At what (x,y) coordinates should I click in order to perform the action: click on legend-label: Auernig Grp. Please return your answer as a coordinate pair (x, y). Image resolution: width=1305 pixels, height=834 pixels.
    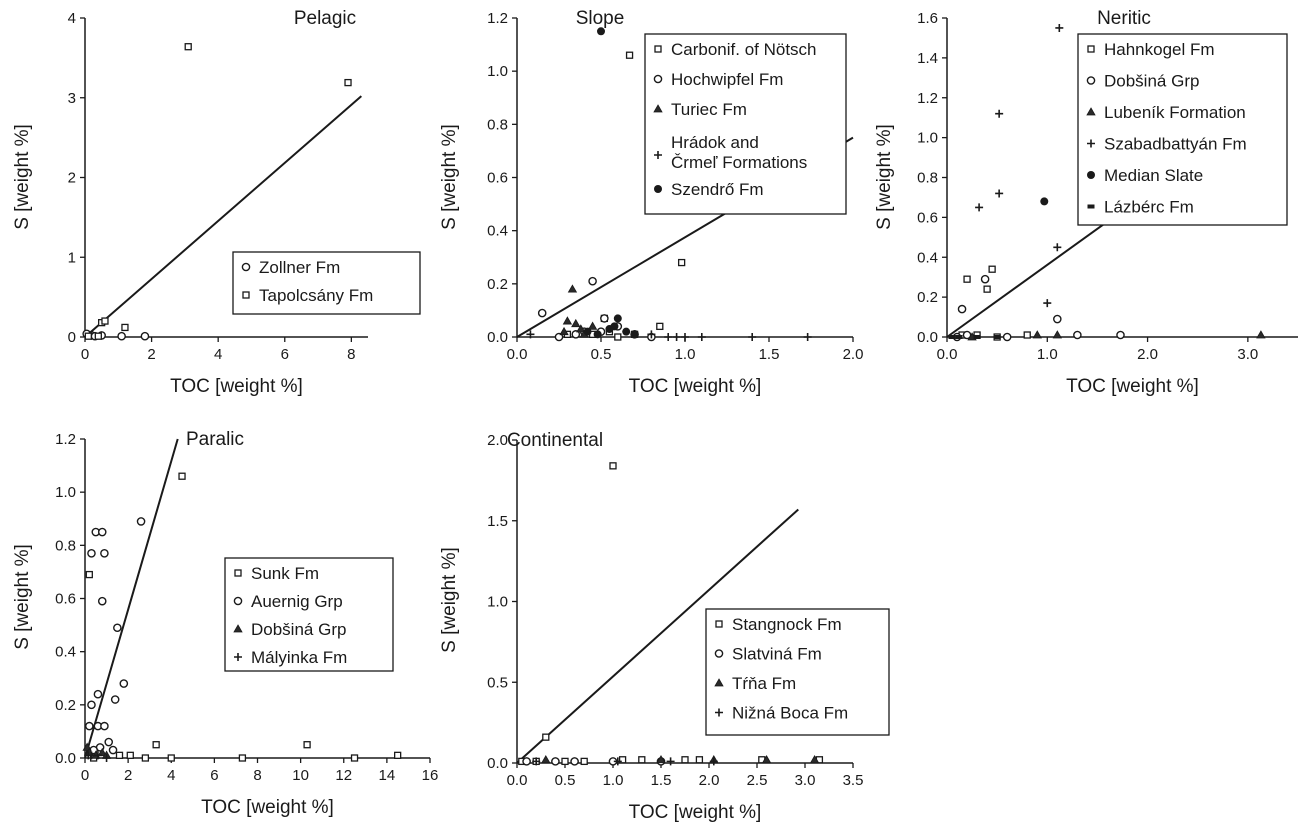
    Looking at the image, I should click on (297, 601).